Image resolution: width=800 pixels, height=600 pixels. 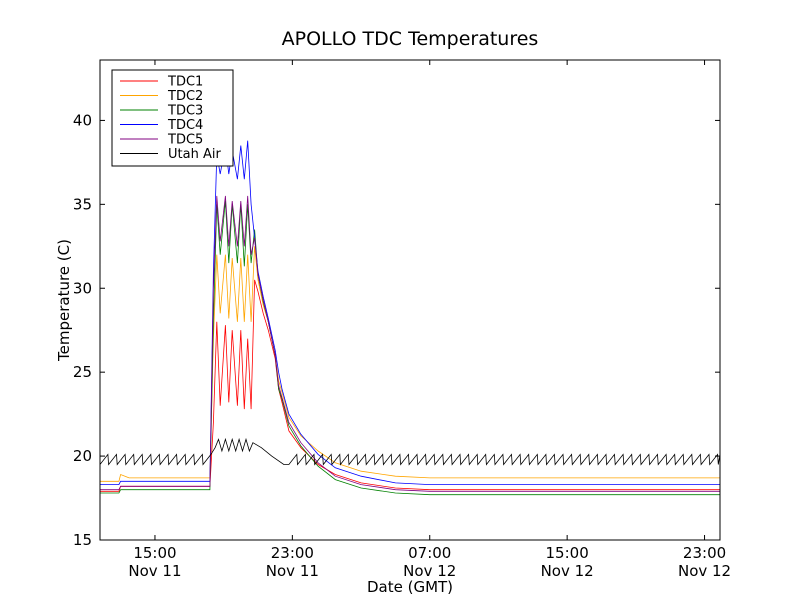 What do you see at coordinates (185, 82) in the screenshot?
I see `legend-label: TDC1` at bounding box center [185, 82].